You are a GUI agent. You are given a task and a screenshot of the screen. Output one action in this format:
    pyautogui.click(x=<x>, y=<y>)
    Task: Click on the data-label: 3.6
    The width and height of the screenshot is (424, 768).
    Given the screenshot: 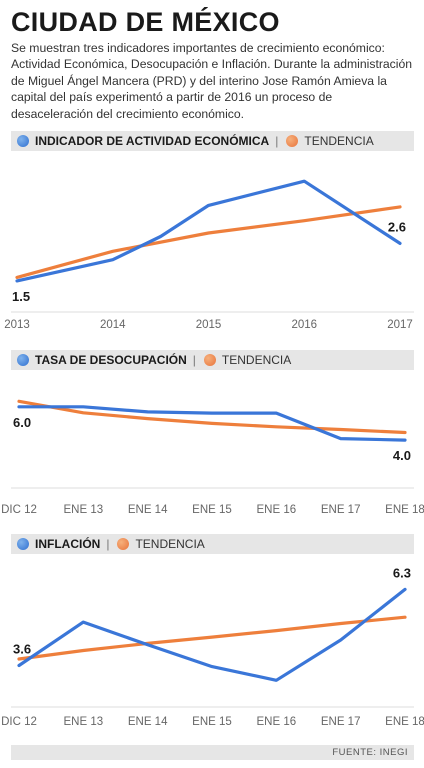 What is the action you would take?
    pyautogui.click(x=22, y=649)
    